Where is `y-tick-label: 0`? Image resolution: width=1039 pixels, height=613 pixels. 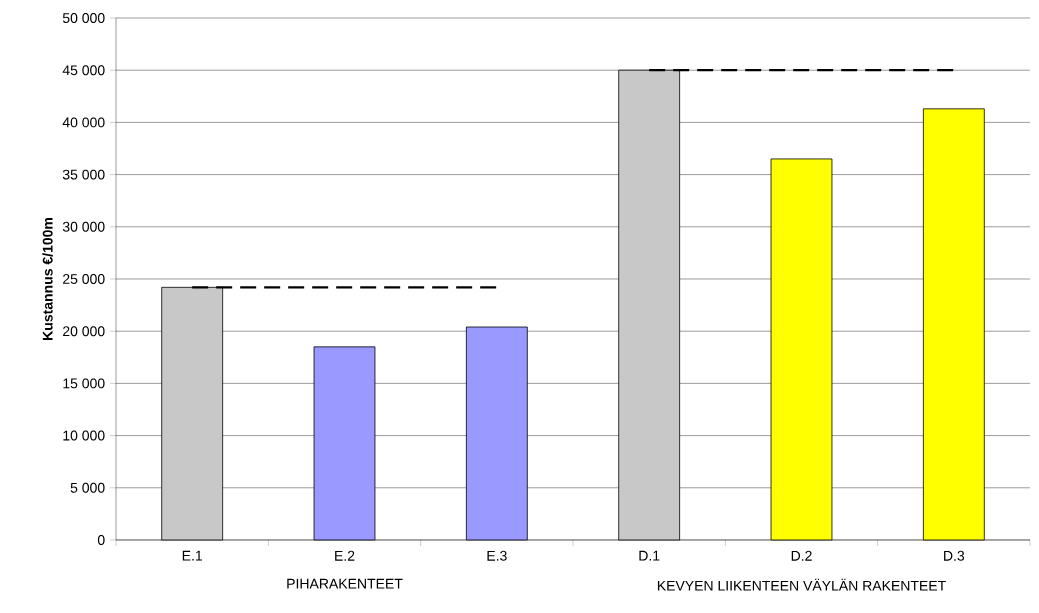 y-tick-label: 0 is located at coordinates (101, 540).